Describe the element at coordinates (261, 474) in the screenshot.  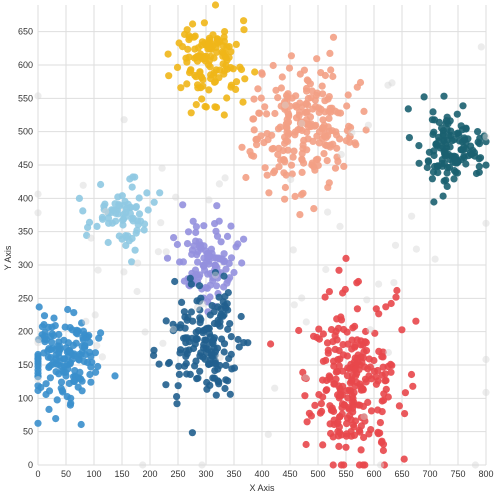
I see `x-tick-label: 400` at that location.